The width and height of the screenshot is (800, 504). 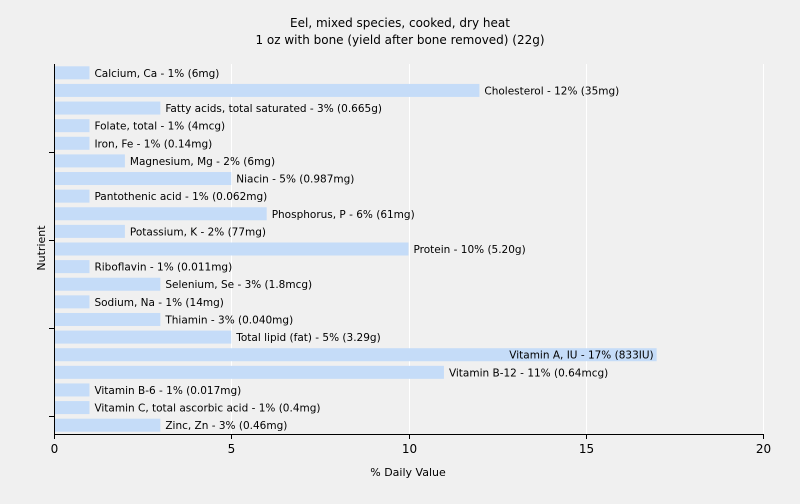 I want to click on chart-title: Eel, mixed species, cooked, dry heat, so click(x=400, y=23).